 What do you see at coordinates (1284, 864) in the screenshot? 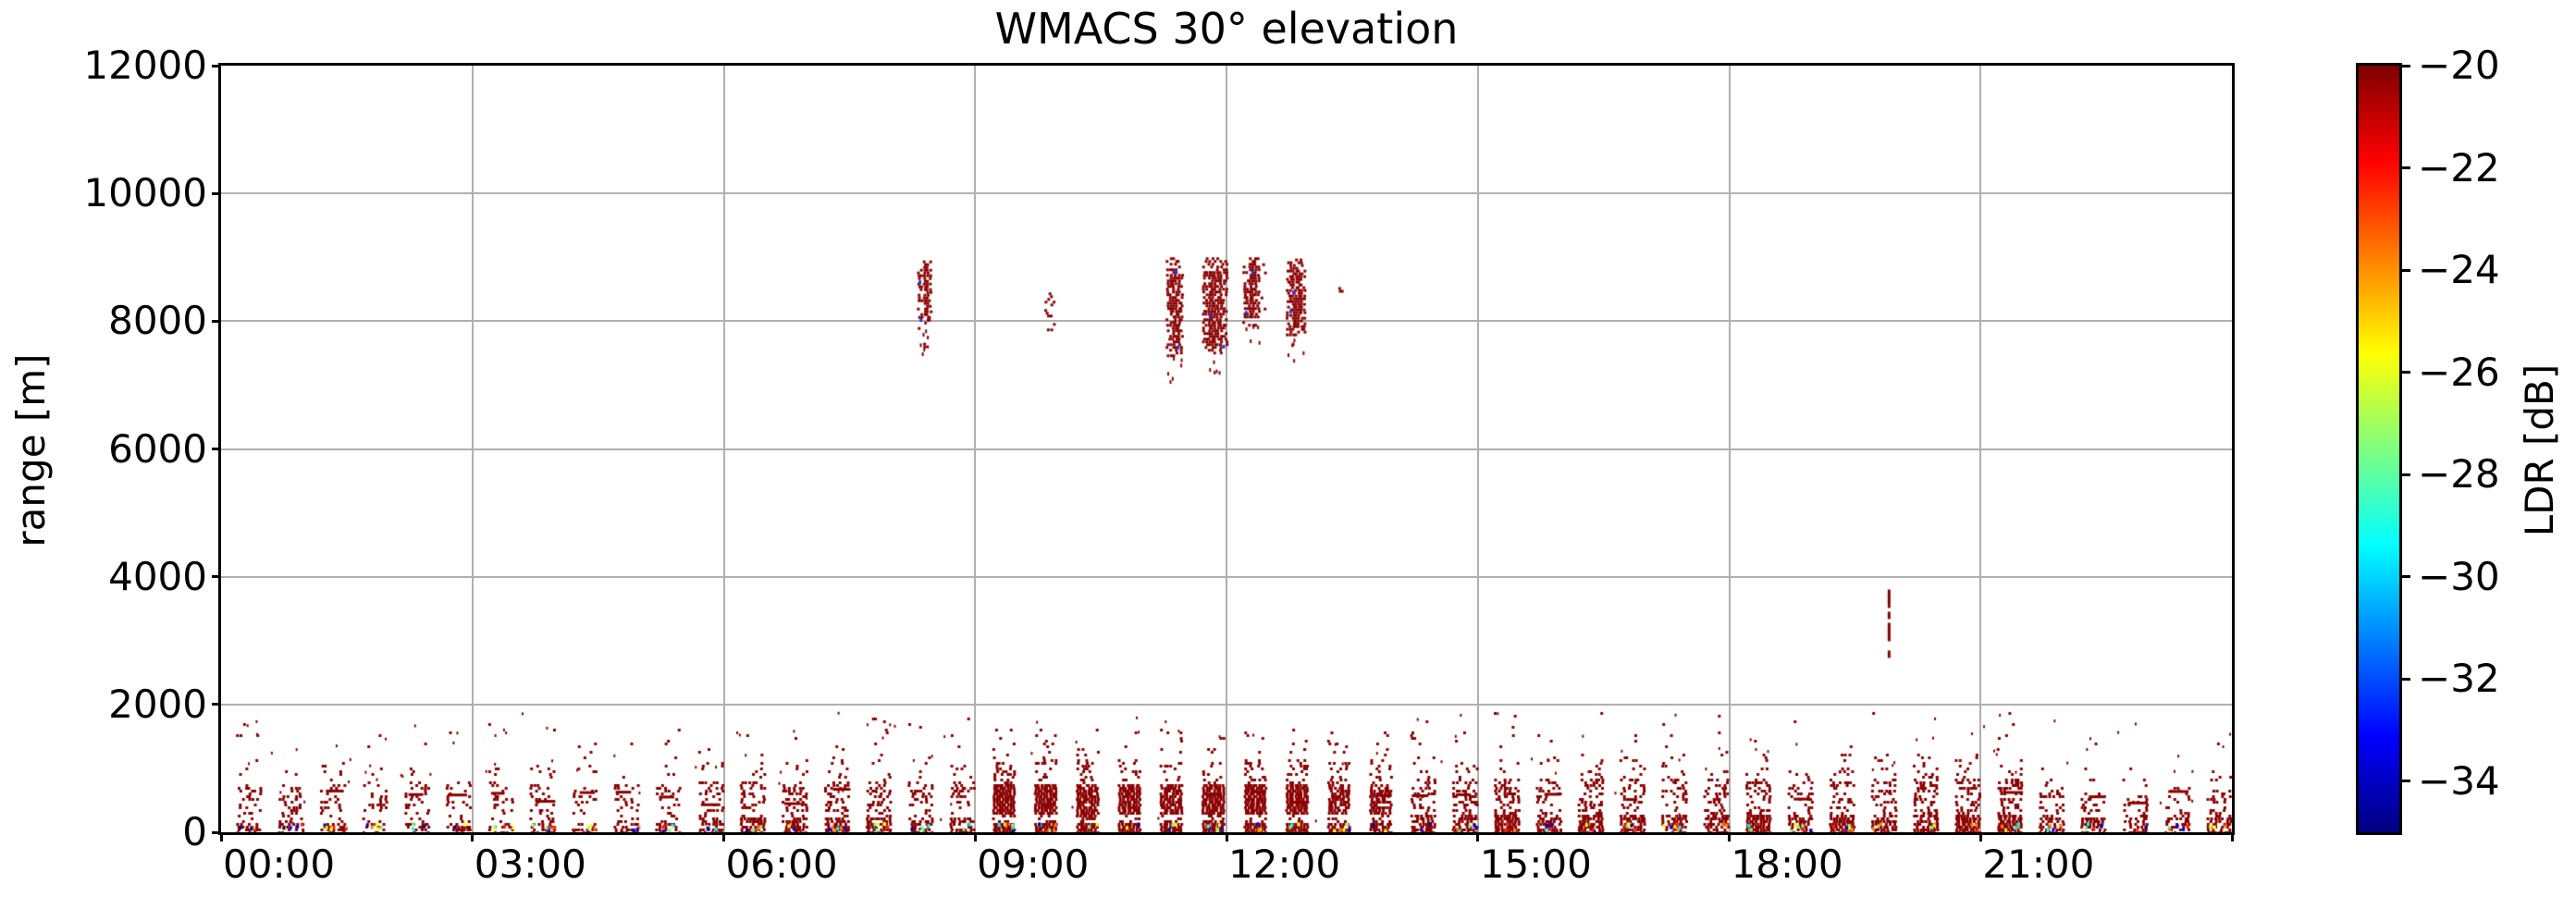
I see `x-tick-label: 12:00` at bounding box center [1284, 864].